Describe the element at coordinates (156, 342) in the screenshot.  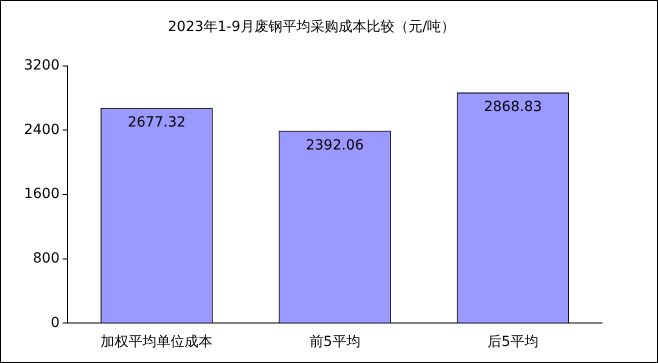
I see `x-tick-label: 加权平均单位成本` at that location.